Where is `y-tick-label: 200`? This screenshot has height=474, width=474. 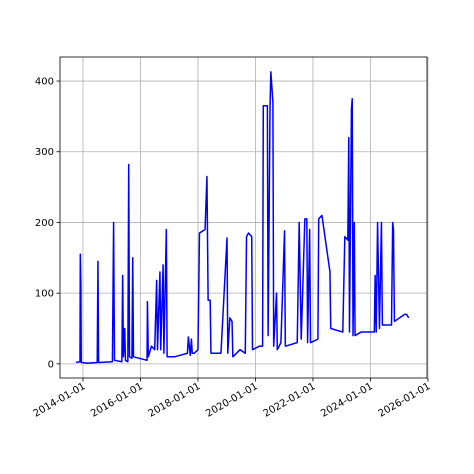
y-tick-label: 200 is located at coordinates (44, 223).